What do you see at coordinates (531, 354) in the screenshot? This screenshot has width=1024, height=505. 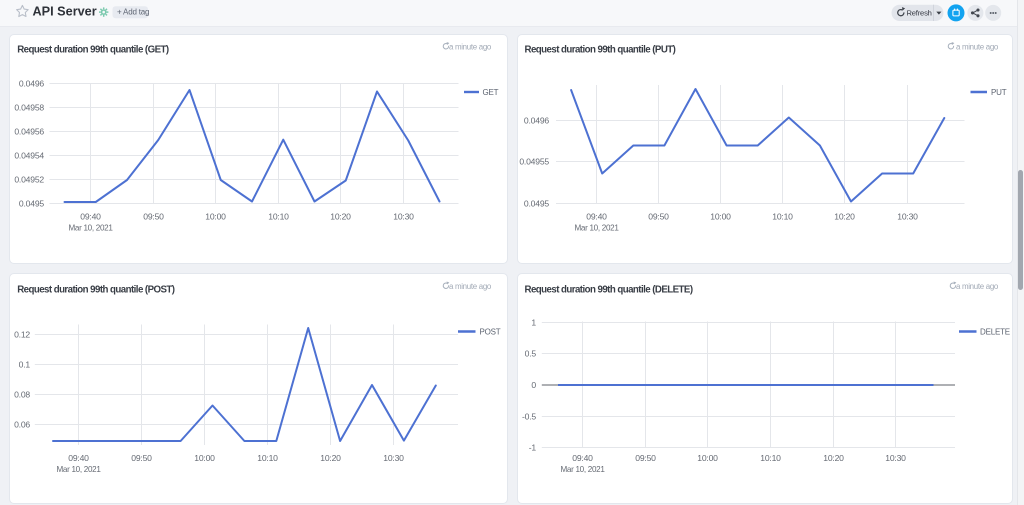 I see `svg-text: 0.5` at bounding box center [531, 354].